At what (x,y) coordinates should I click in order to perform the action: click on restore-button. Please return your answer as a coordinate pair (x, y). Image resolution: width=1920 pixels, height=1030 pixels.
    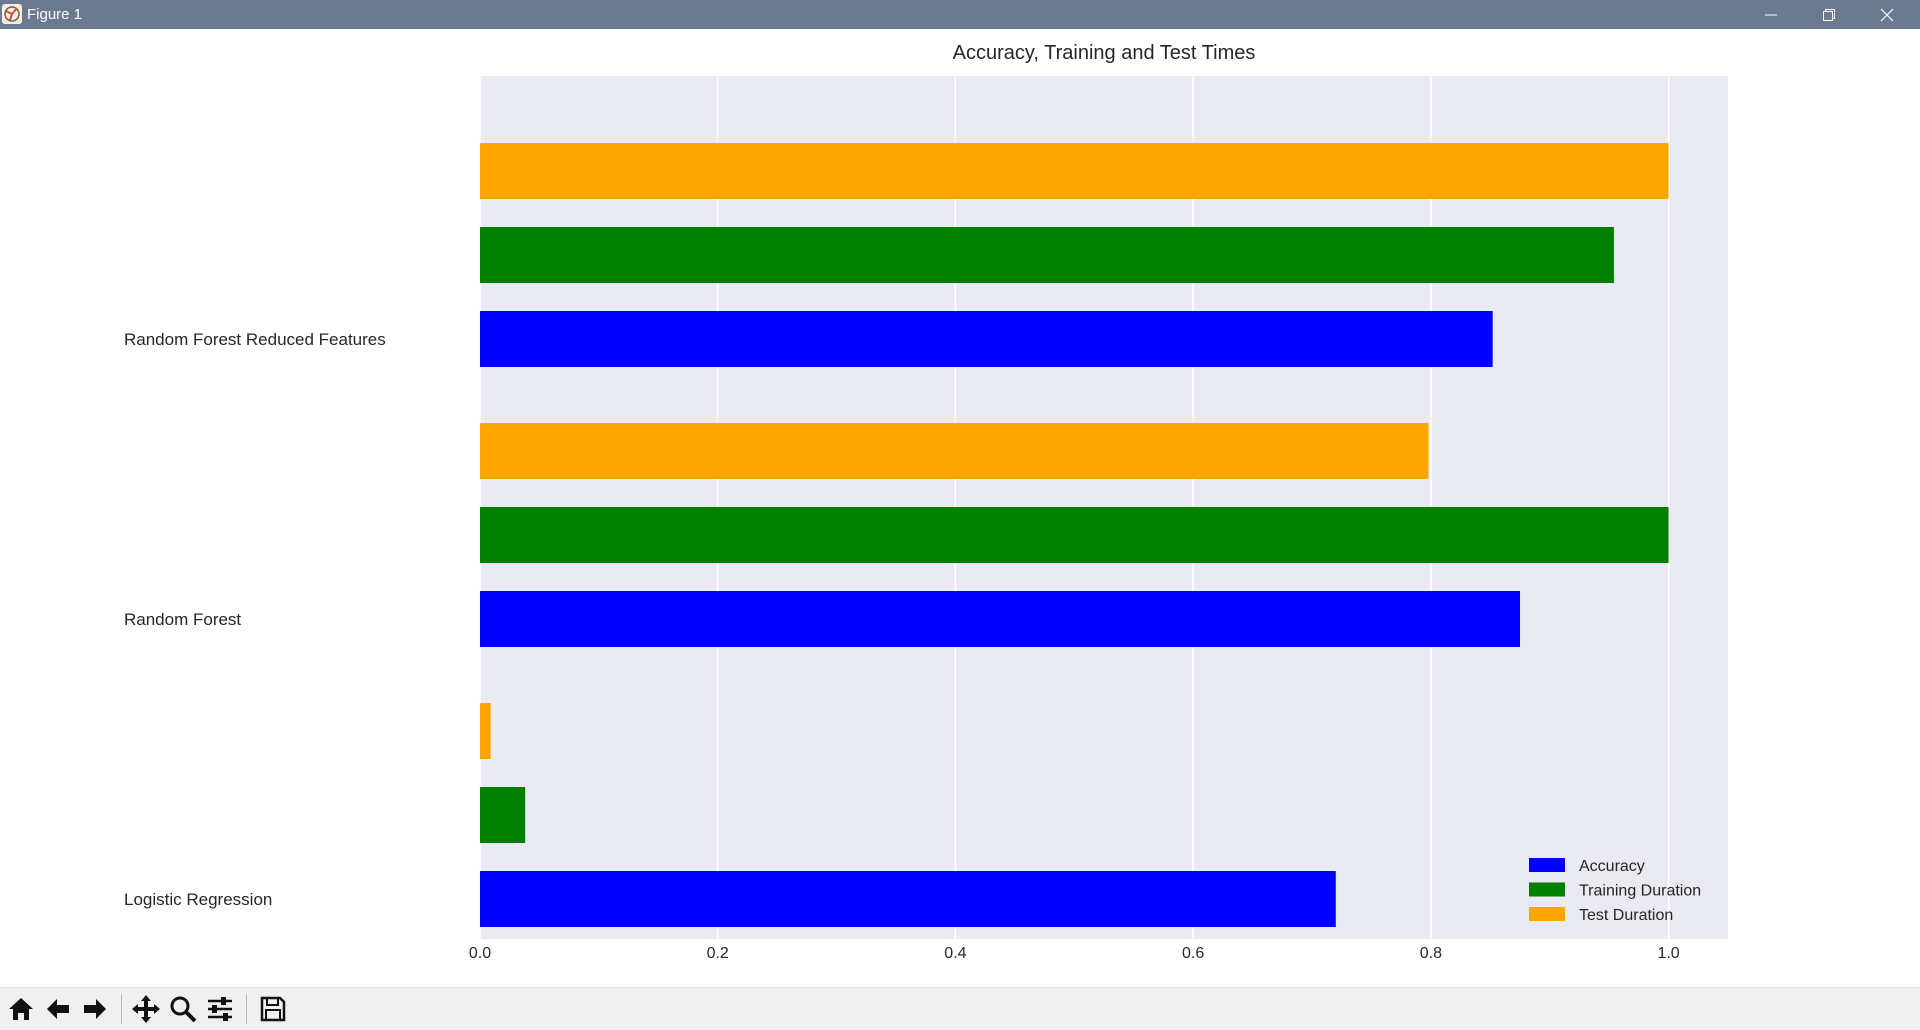
    Looking at the image, I should click on (1829, 14).